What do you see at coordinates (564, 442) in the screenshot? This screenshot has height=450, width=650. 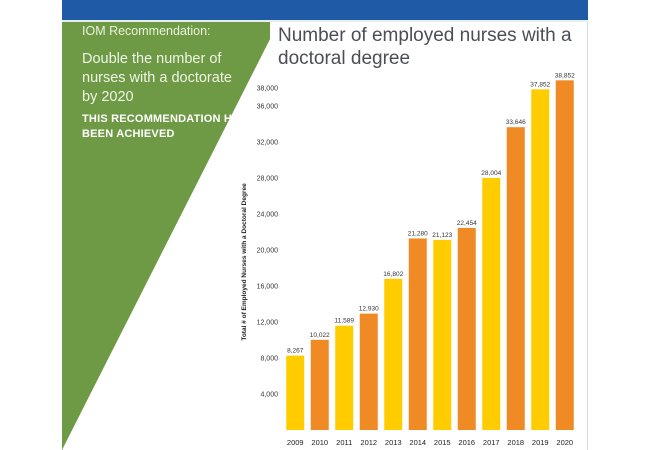 I see `x-tick-label: 2020` at bounding box center [564, 442].